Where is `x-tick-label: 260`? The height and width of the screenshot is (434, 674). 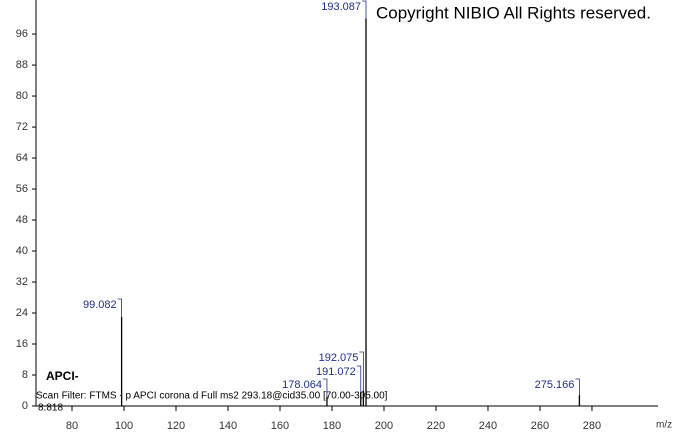 x-tick-label: 260 is located at coordinates (540, 426).